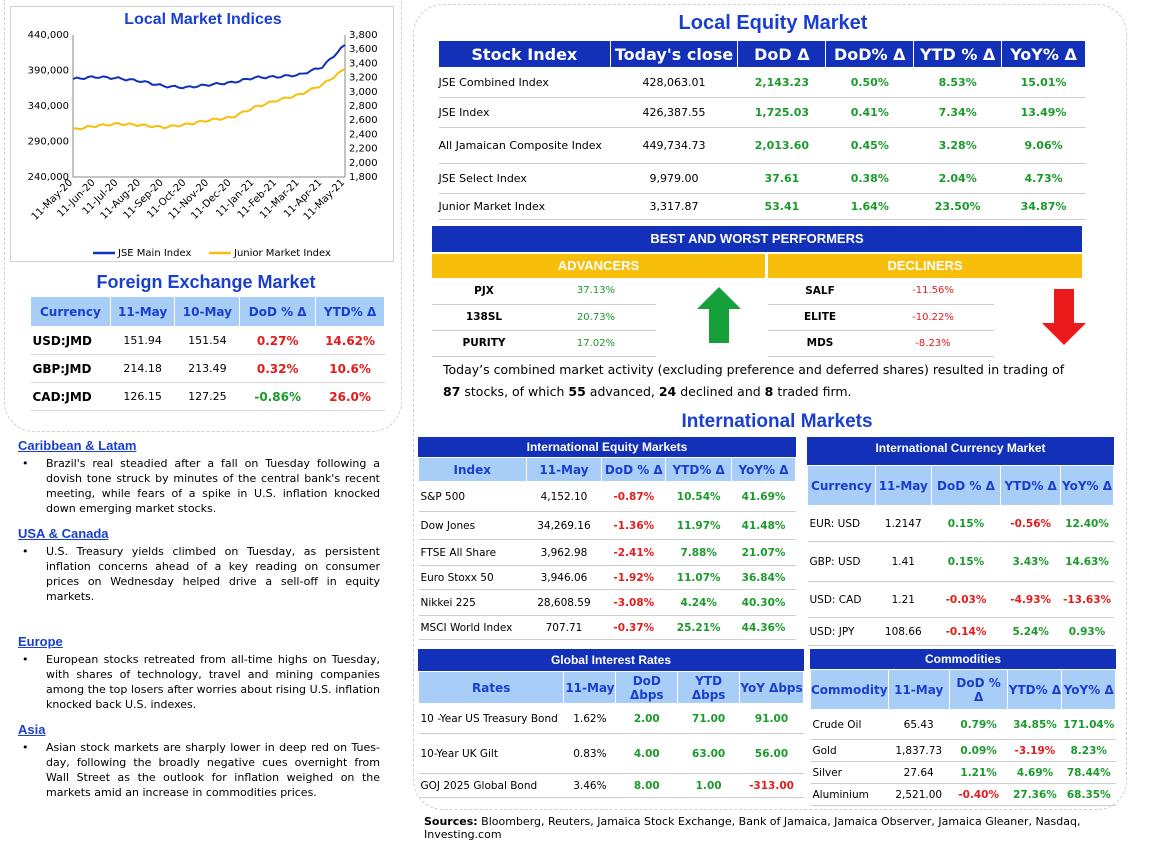  Describe the element at coordinates (142, 311) in the screenshot. I see `fx-header-cell: 11-May` at that location.